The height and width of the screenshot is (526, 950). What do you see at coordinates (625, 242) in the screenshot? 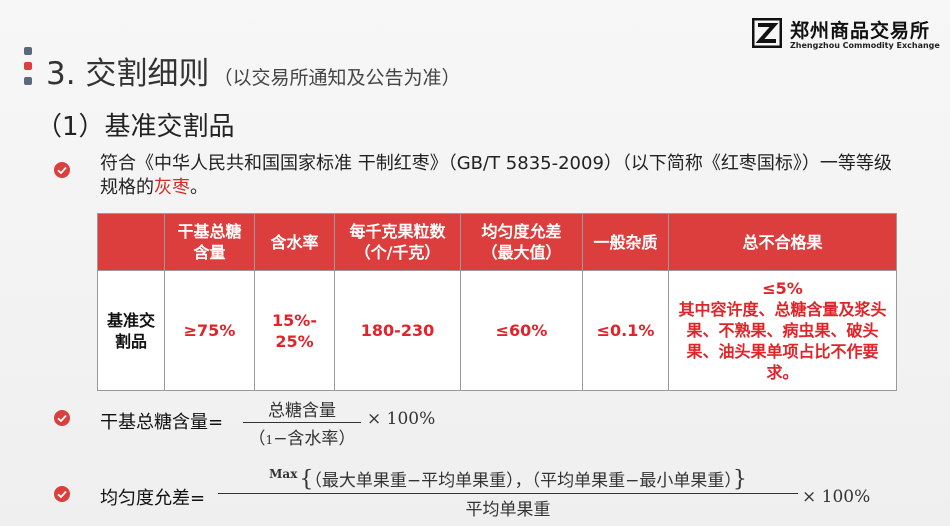
I see `table-header-cell: 一般杂质` at bounding box center [625, 242].